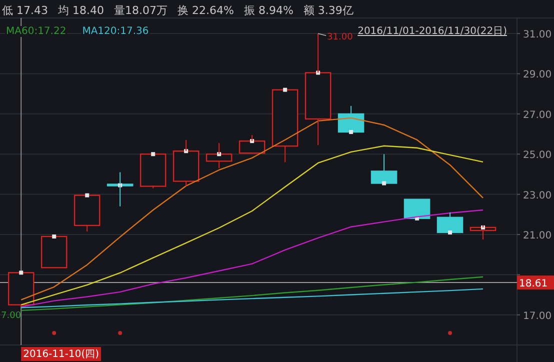 Image resolution: width=554 pixels, height=362 pixels. What do you see at coordinates (61, 354) in the screenshot?
I see `text: 2016-11-10(四)` at bounding box center [61, 354].